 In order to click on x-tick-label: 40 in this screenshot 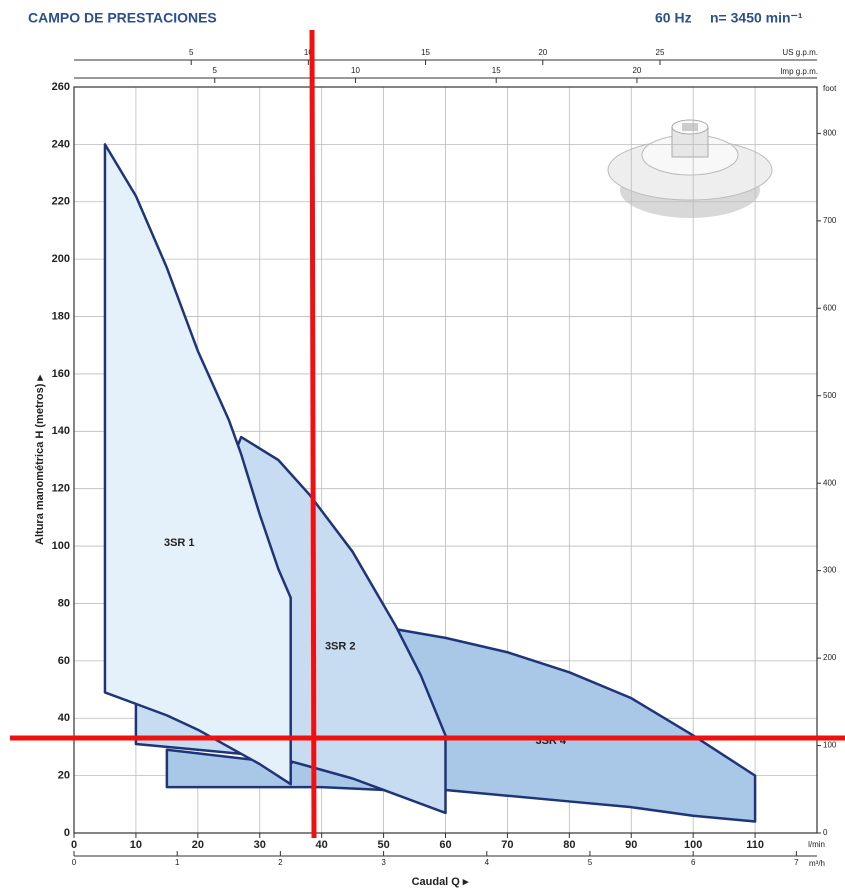, I will do `click(322, 845)`.